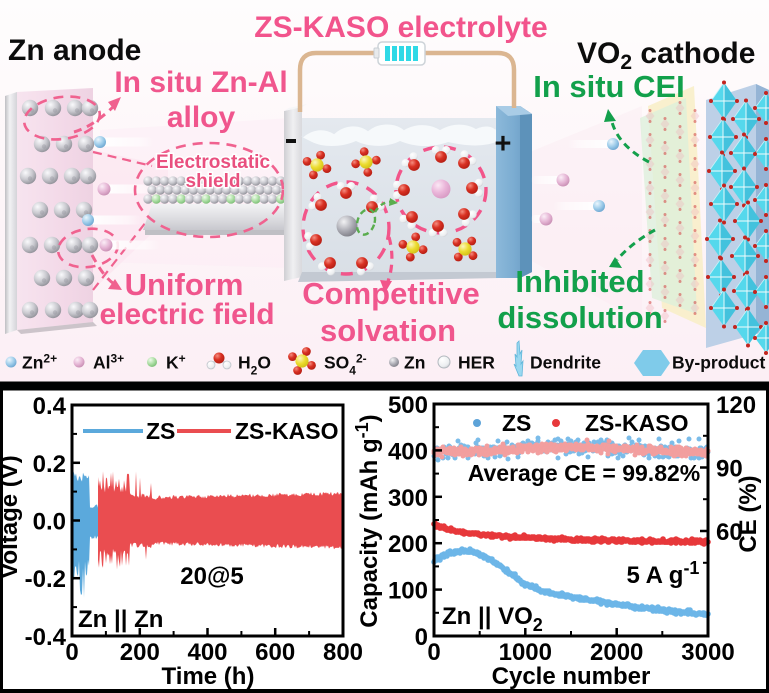 Image resolution: width=769 pixels, height=693 pixels. I want to click on svg-text: CE (%), so click(748, 513).